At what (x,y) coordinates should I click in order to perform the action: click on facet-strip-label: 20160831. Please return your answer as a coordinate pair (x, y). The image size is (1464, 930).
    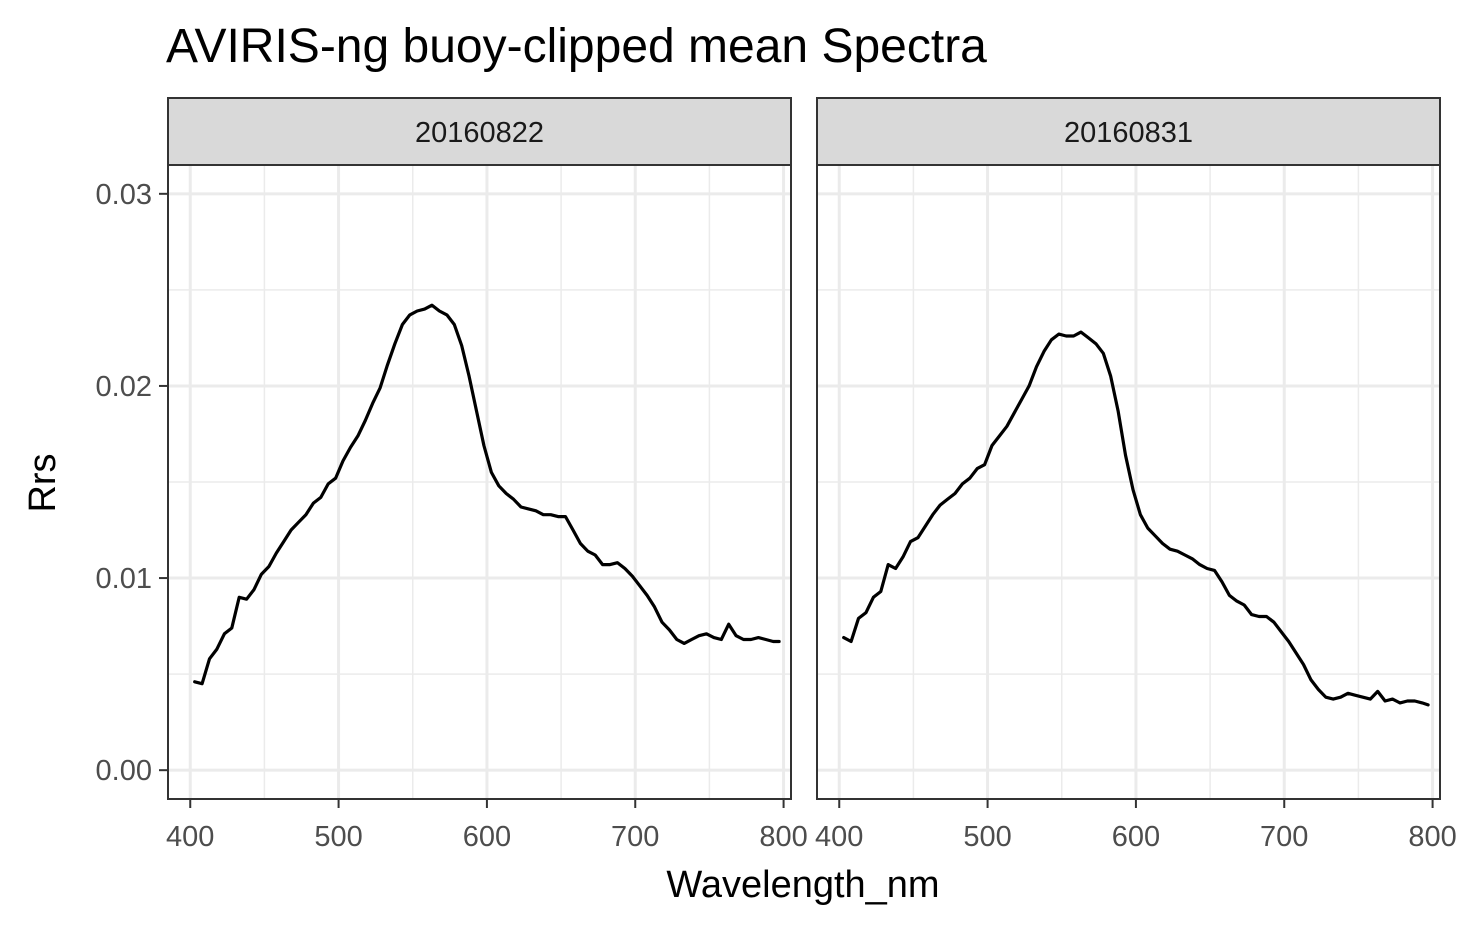
    Looking at the image, I should click on (1128, 133).